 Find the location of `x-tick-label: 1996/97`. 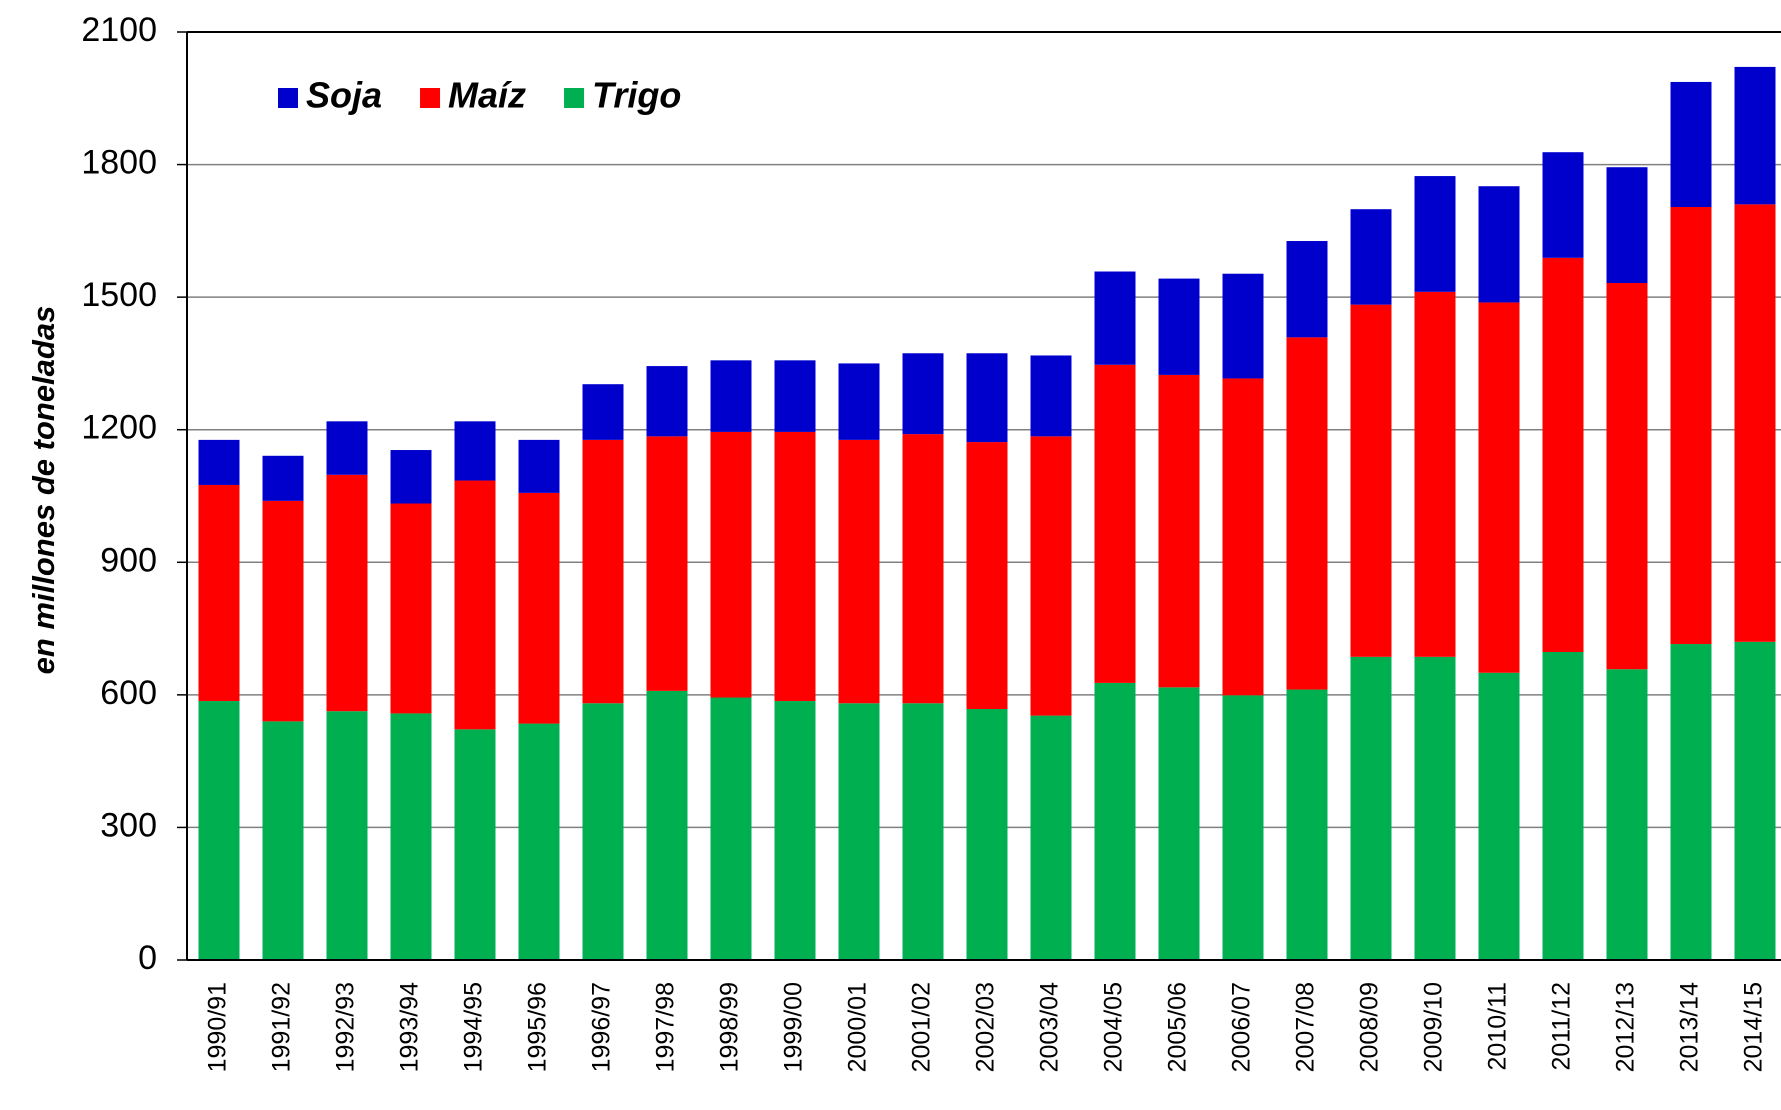

x-tick-label: 1996/97 is located at coordinates (602, 1027).